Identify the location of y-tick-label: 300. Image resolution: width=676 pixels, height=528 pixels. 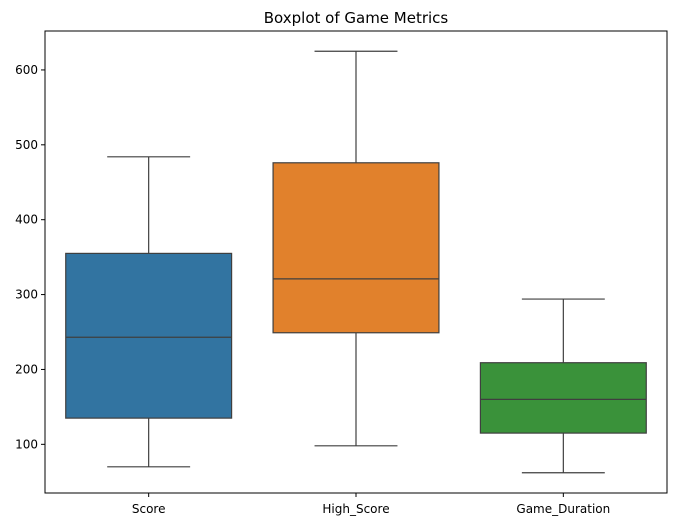
(26, 295).